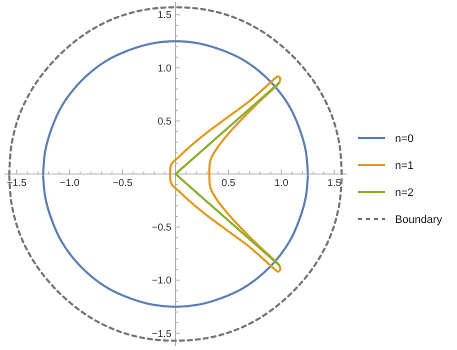  I want to click on y-tick-label: −1.0, so click(162, 281).